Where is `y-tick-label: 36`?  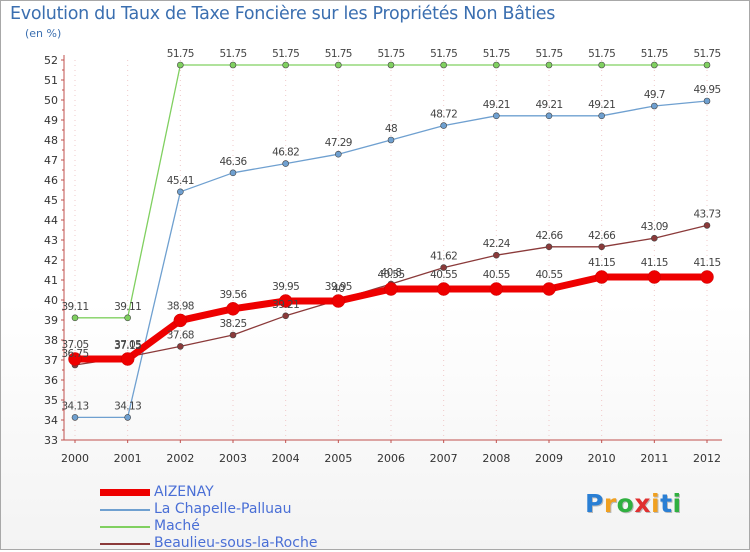
y-tick-label: 36 is located at coordinates (51, 380).